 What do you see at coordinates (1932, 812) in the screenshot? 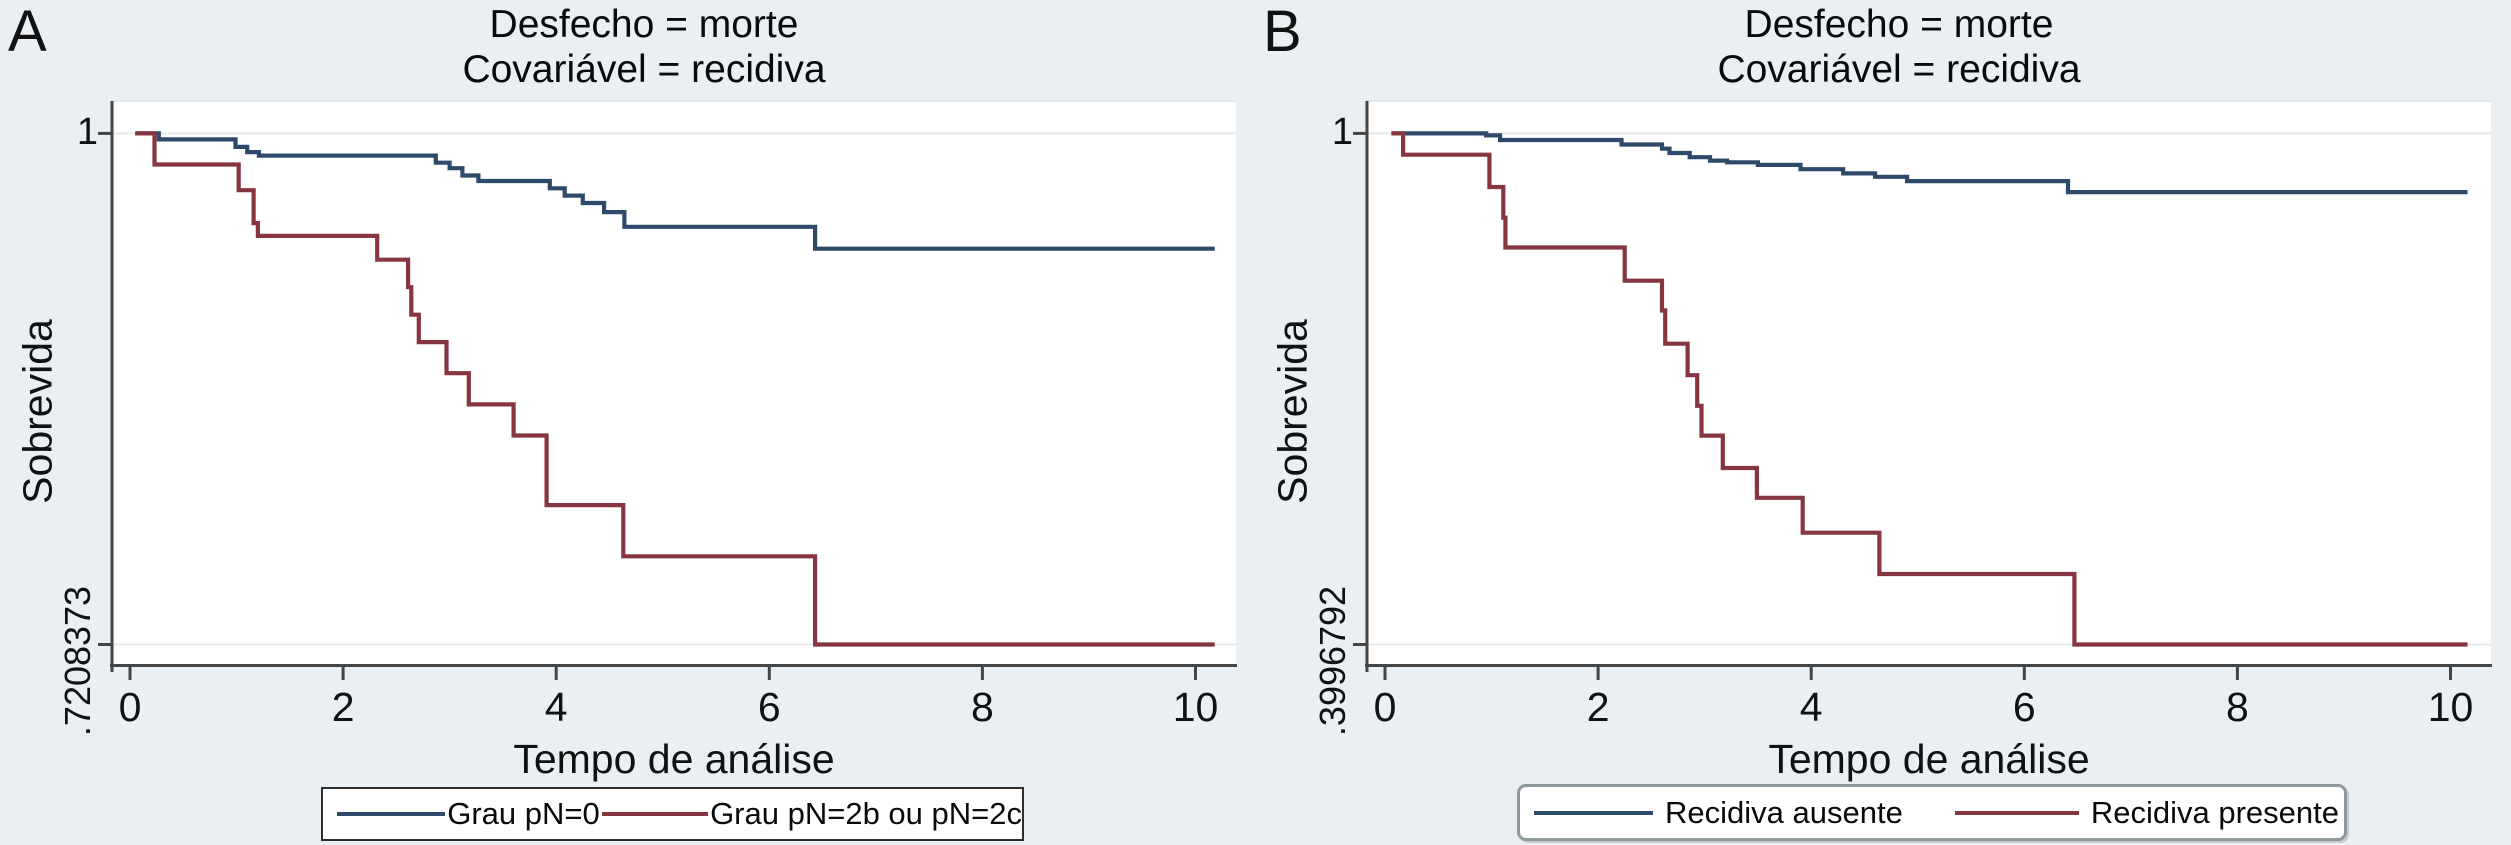
I see `legend: Recidiva ausente Recidiva presente` at bounding box center [1932, 812].